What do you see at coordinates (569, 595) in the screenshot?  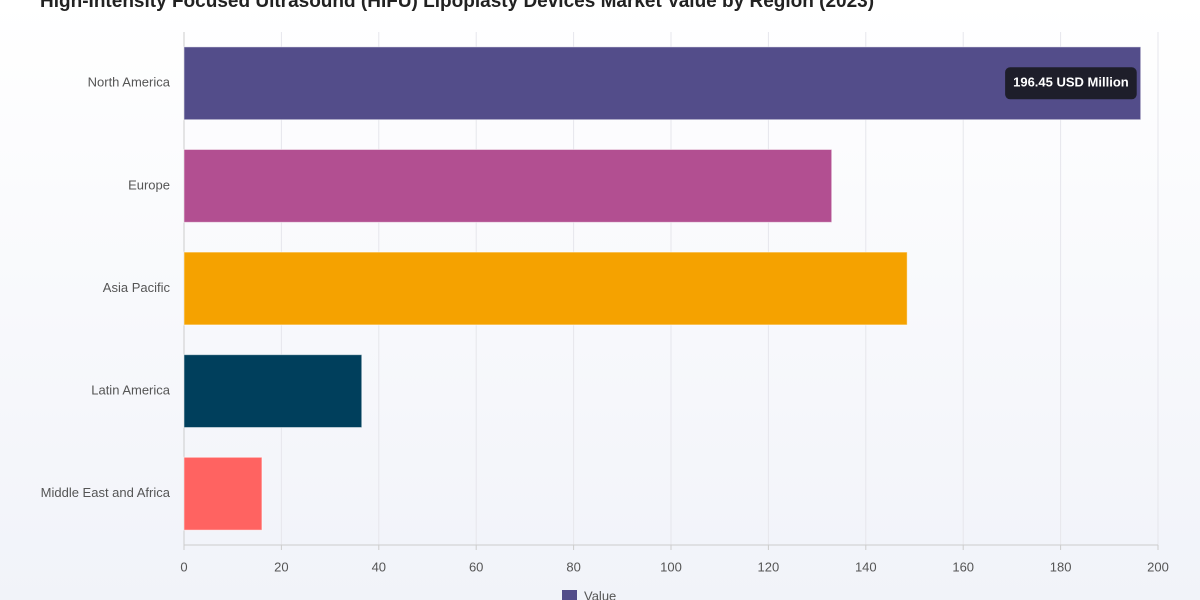 I see `legend-swatch` at bounding box center [569, 595].